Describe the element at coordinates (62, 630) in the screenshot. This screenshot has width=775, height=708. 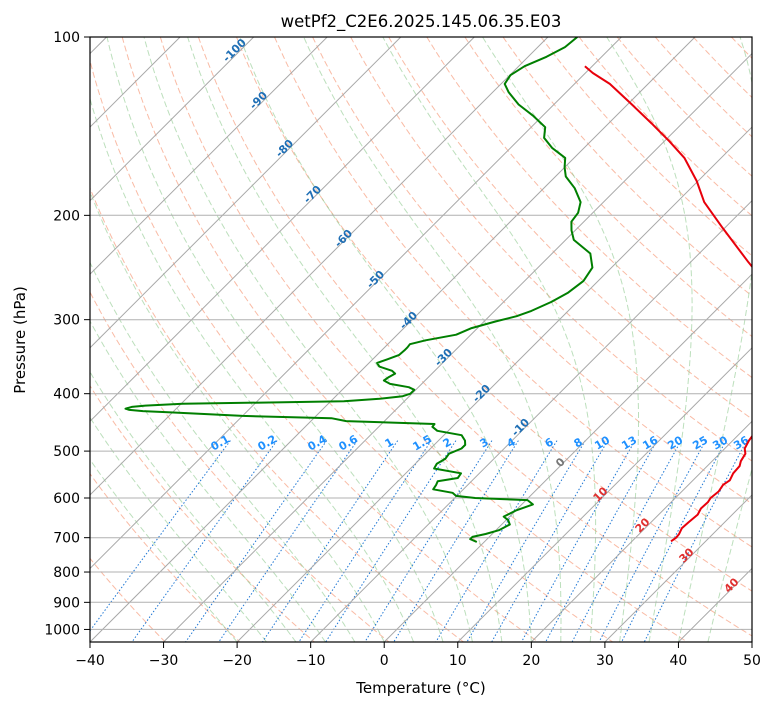
I see `y-tick-label: 1000` at that location.